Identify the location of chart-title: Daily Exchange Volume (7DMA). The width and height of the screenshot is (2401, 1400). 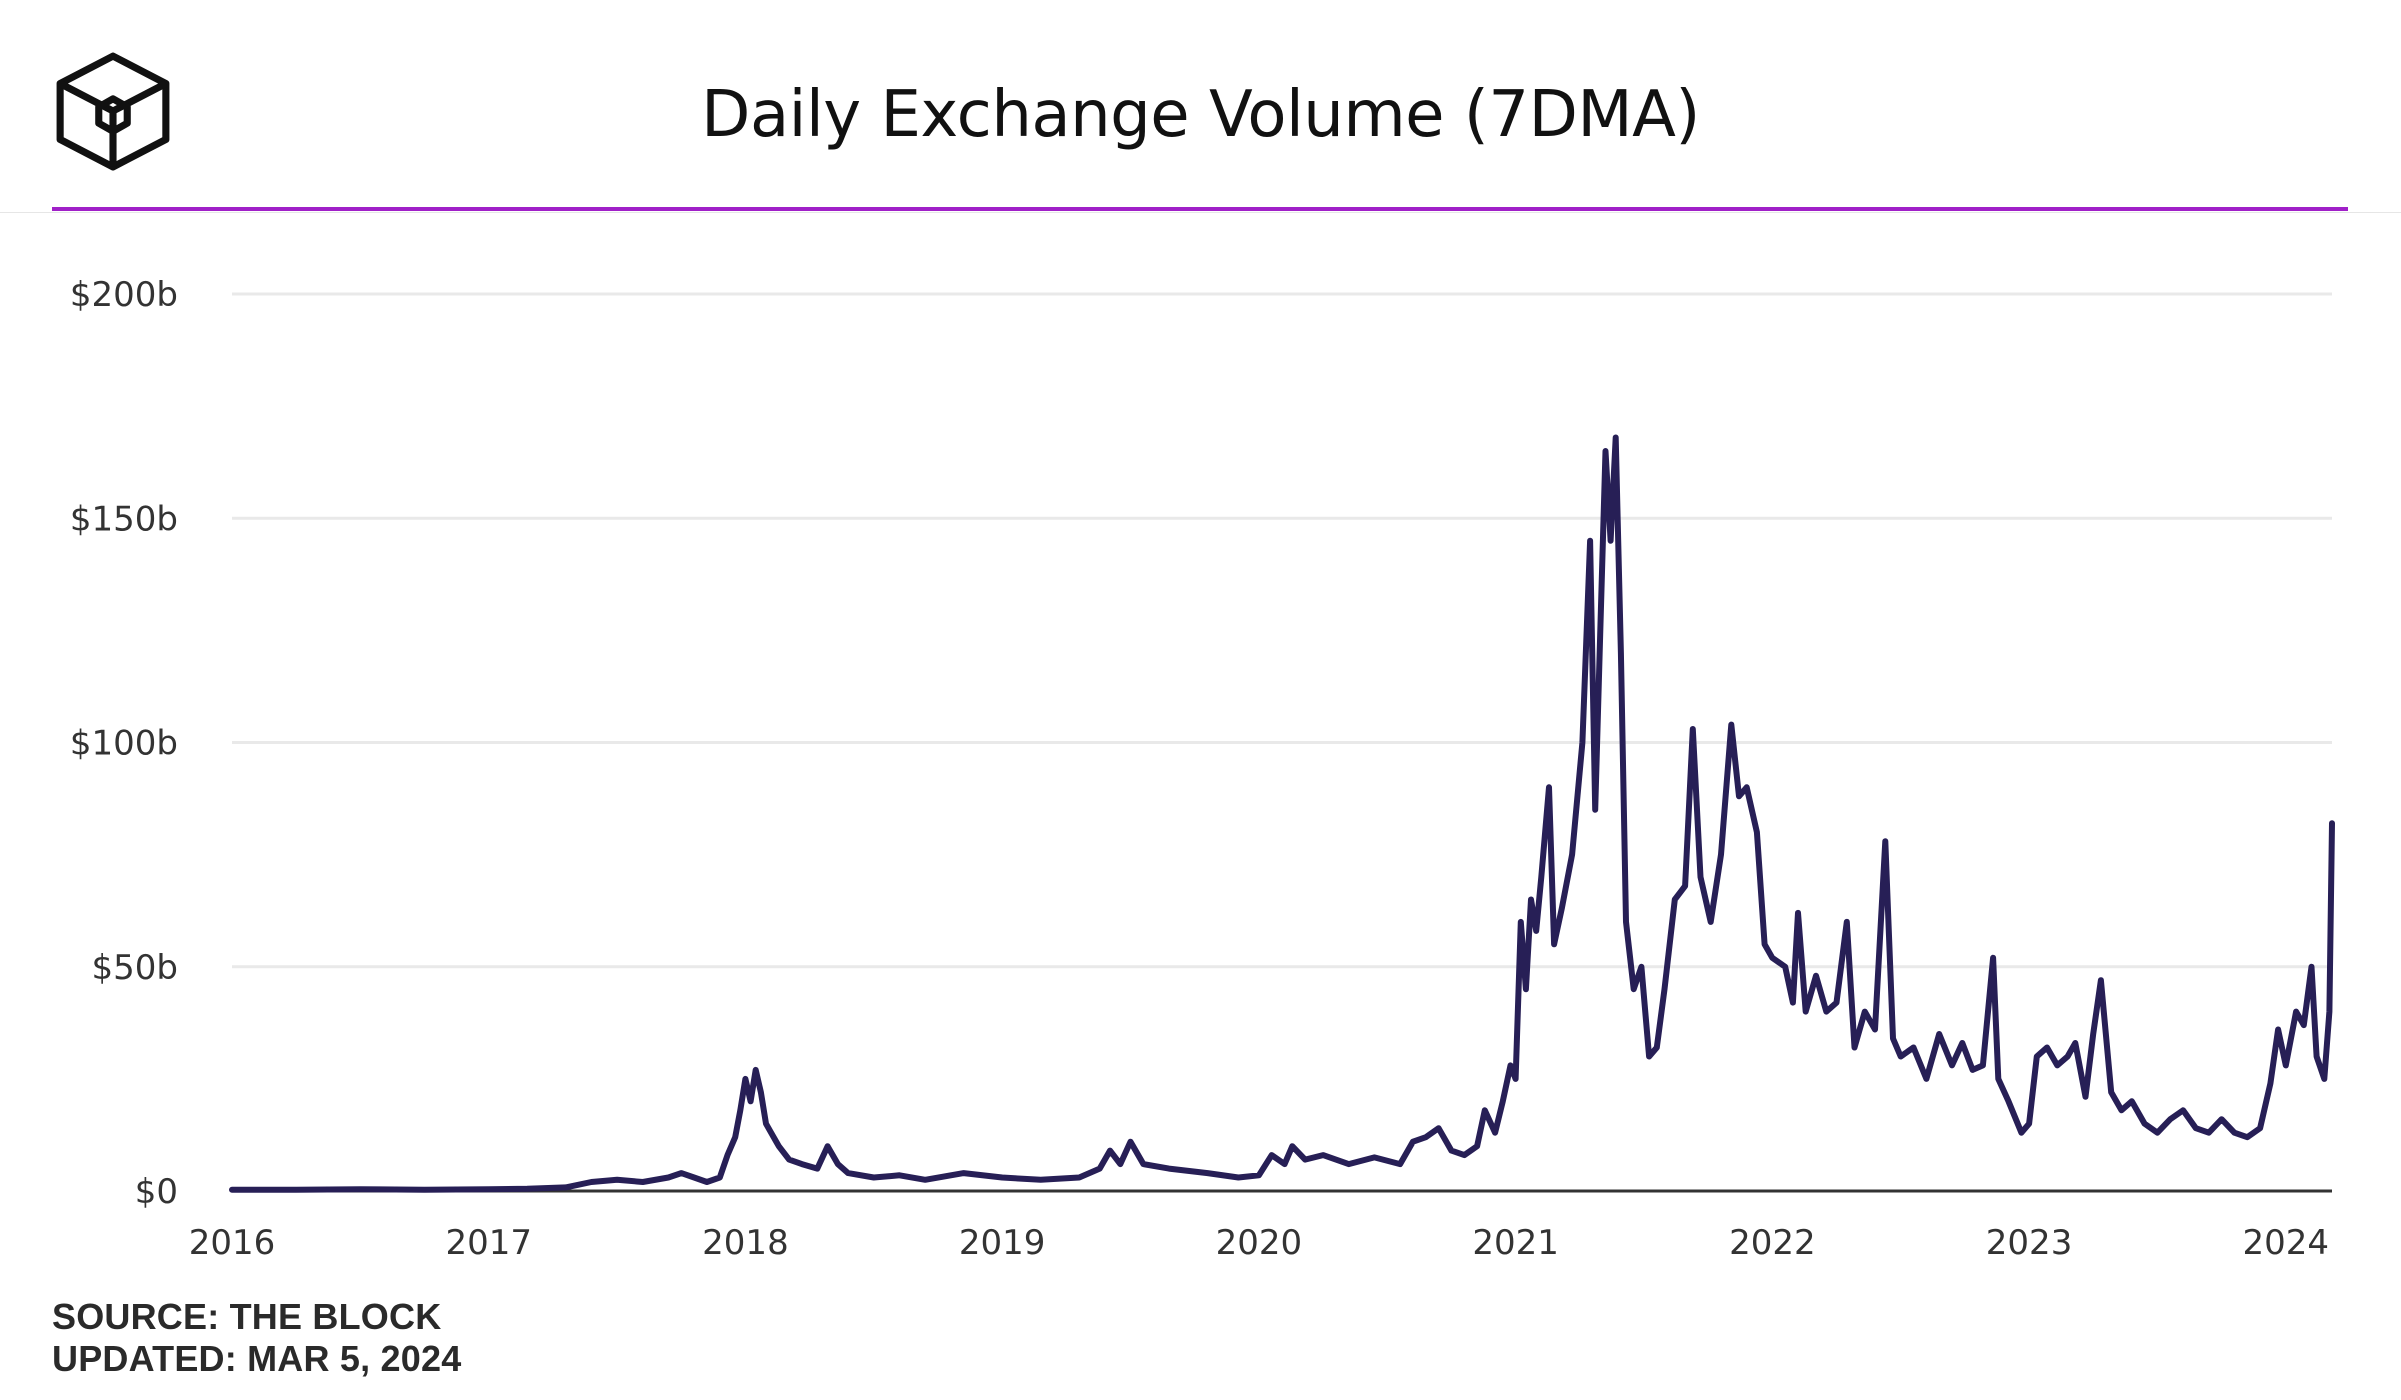
(1200, 115).